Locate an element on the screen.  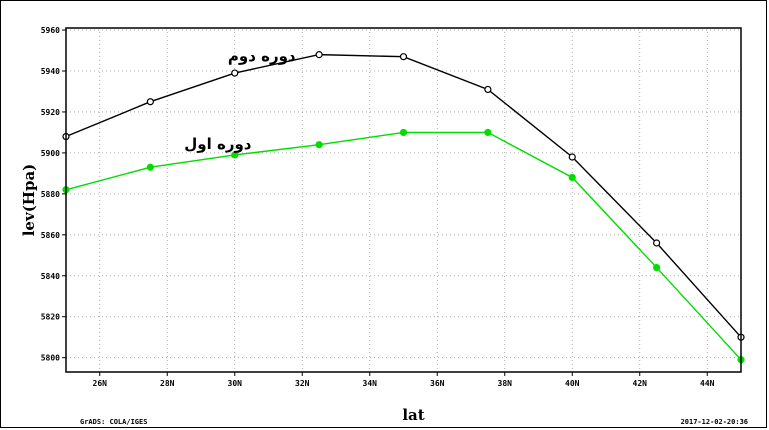
x-tick-label: 26N is located at coordinates (100, 383).